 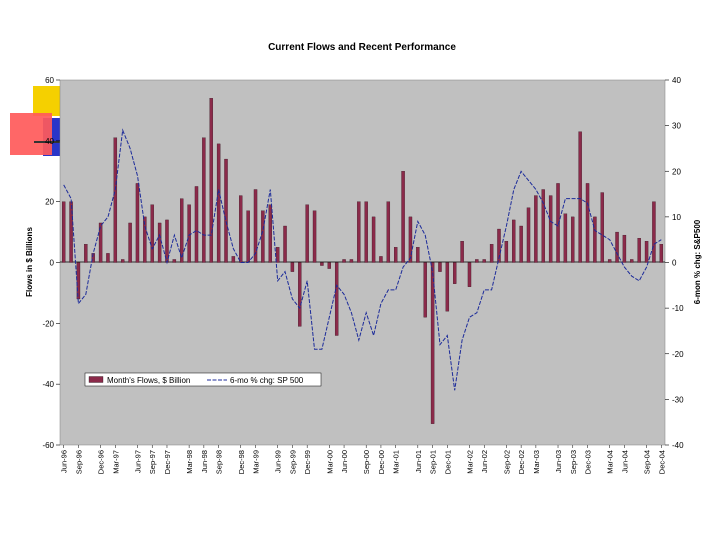 I want to click on y-right-tick-label: -30, so click(x=678, y=399).